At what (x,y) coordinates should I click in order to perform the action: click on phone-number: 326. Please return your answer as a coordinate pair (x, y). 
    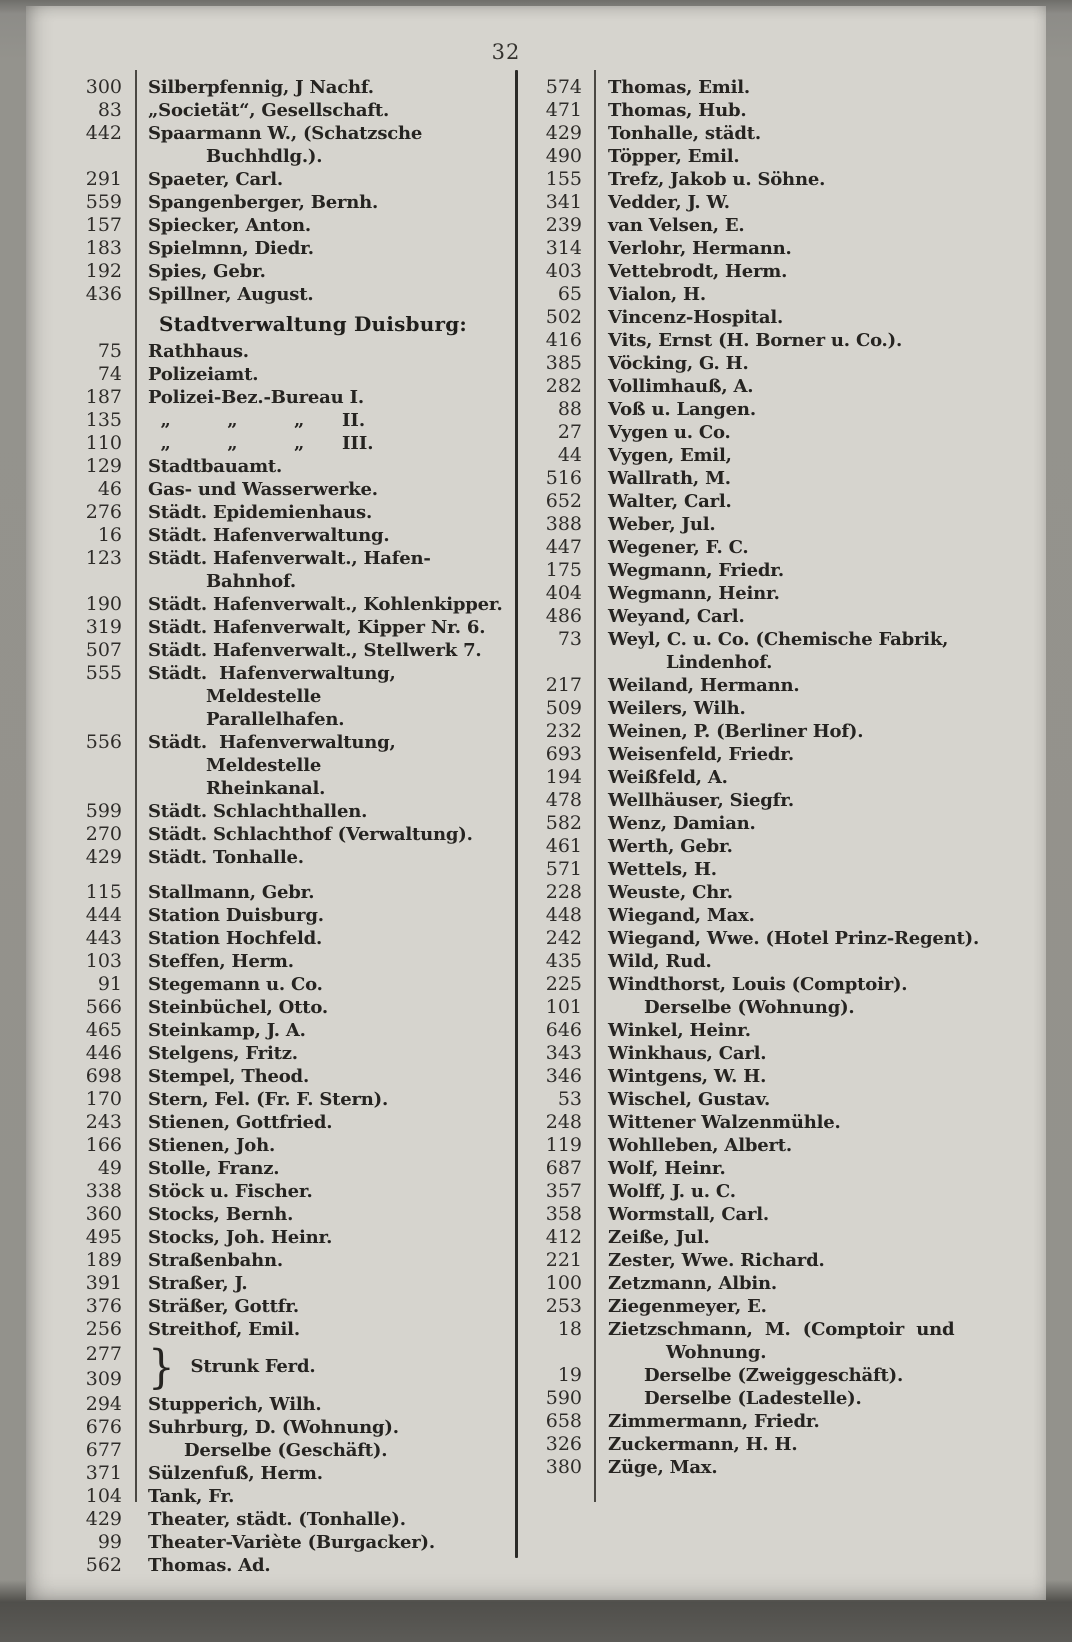
    Looking at the image, I should click on (563, 1444).